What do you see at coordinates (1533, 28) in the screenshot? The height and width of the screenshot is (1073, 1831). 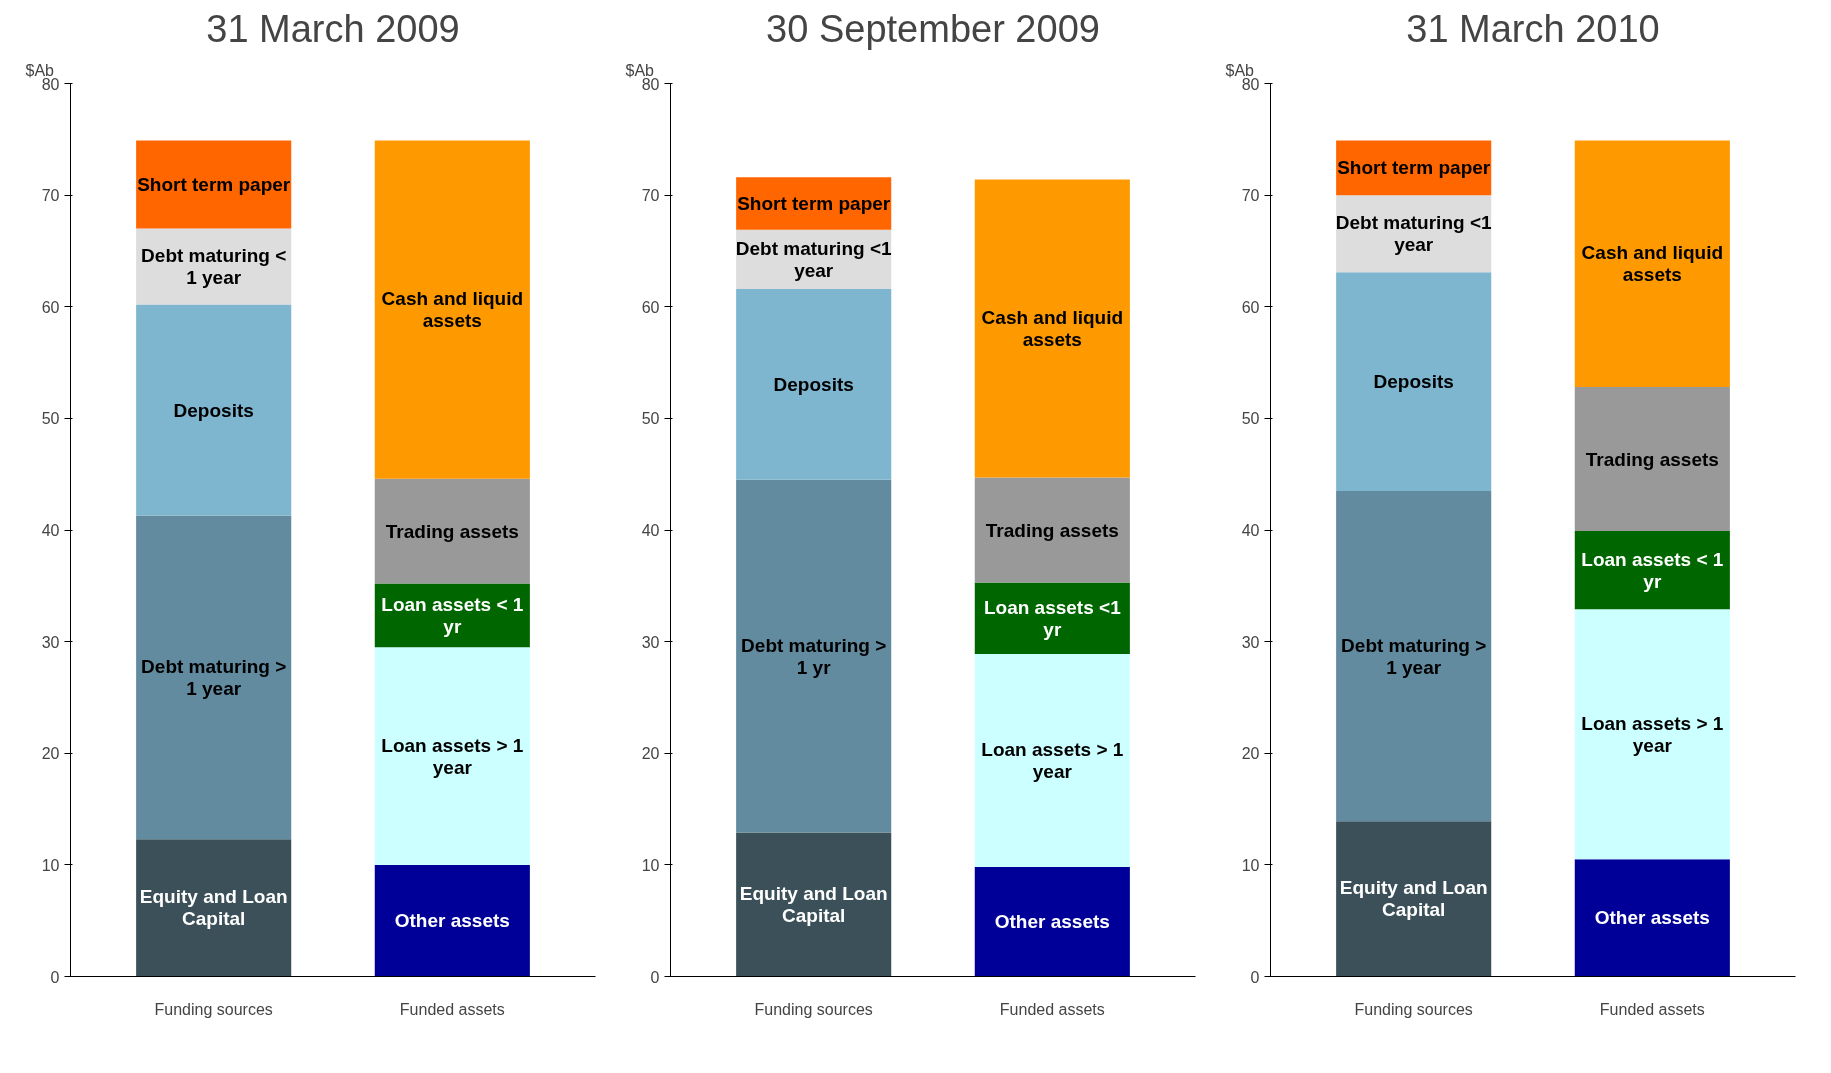 I see `chart-title: 31 March 2010` at bounding box center [1533, 28].